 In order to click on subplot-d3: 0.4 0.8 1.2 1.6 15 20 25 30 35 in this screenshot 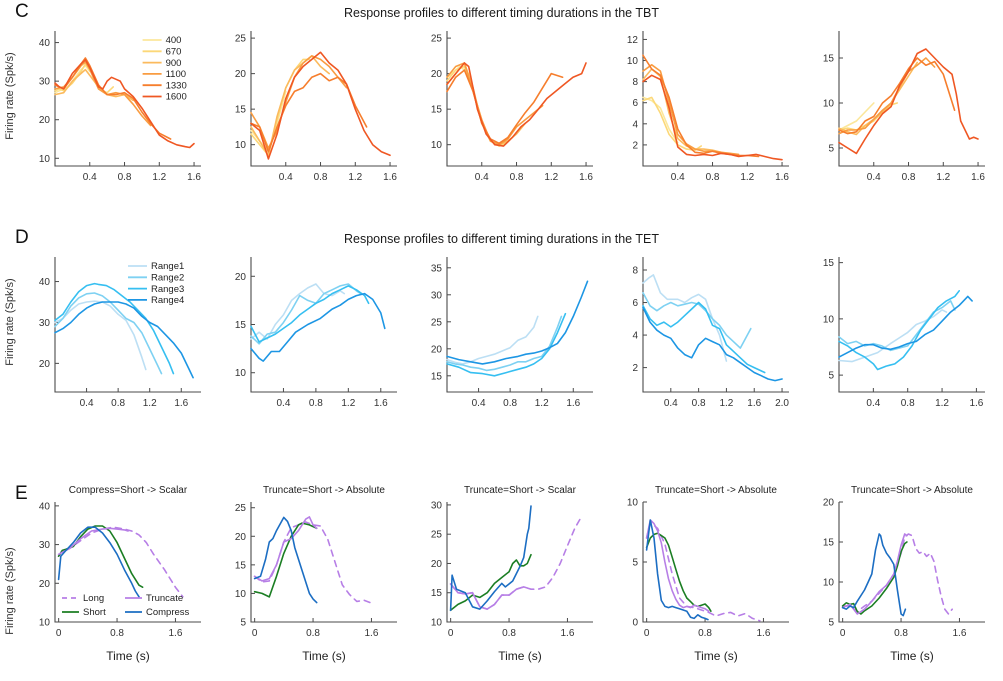, I will do `click(512, 334)`.